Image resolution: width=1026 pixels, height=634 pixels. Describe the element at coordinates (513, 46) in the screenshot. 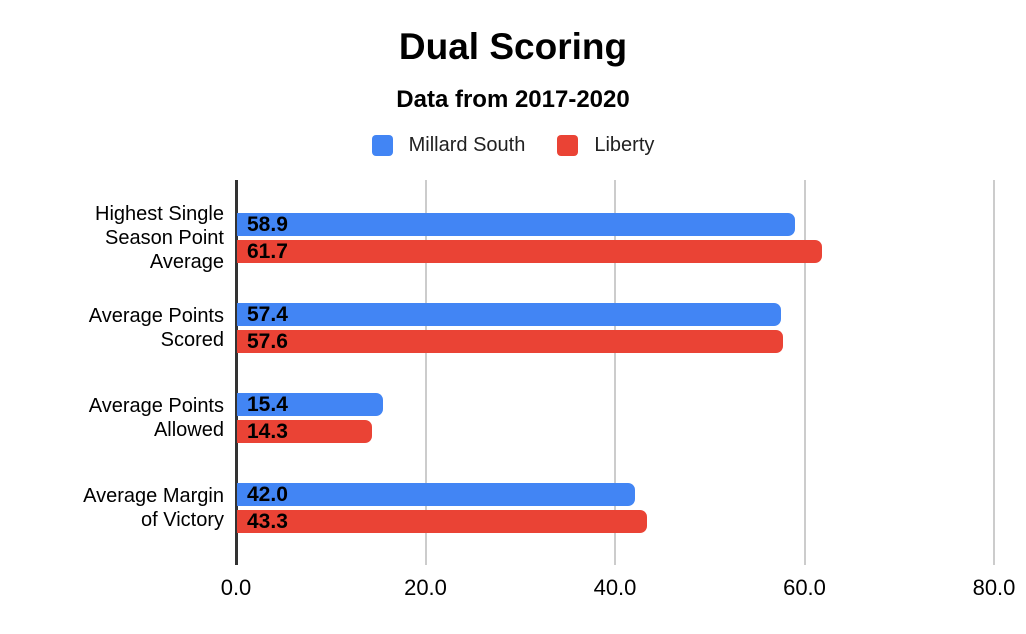

I see `chart-title: Dual Scoring` at that location.